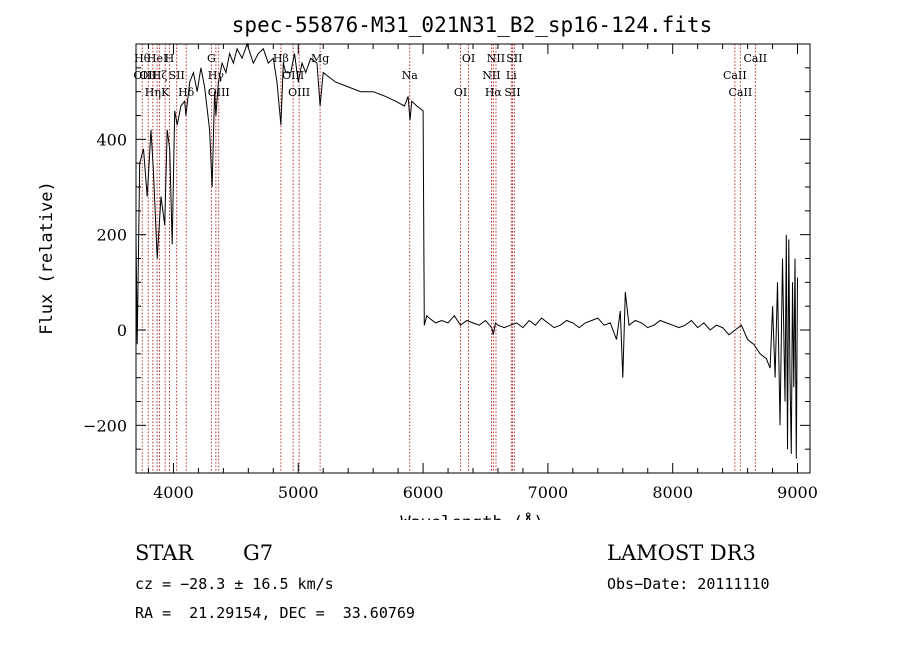 Image resolution: width=900 pixels, height=649 pixels. What do you see at coordinates (672, 492) in the screenshot?
I see `x-tick-label: 8000` at bounding box center [672, 492].